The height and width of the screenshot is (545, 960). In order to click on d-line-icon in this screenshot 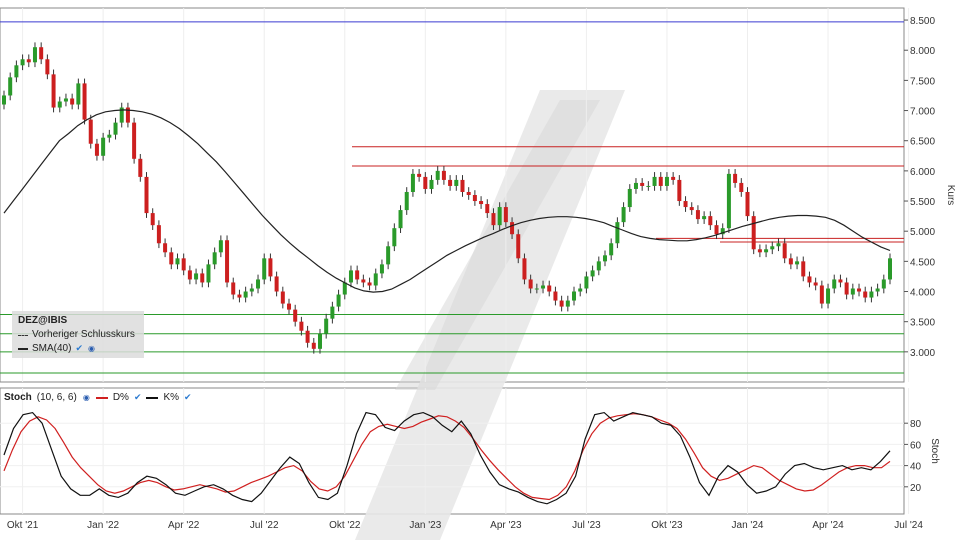, I will do `click(101, 397)`.